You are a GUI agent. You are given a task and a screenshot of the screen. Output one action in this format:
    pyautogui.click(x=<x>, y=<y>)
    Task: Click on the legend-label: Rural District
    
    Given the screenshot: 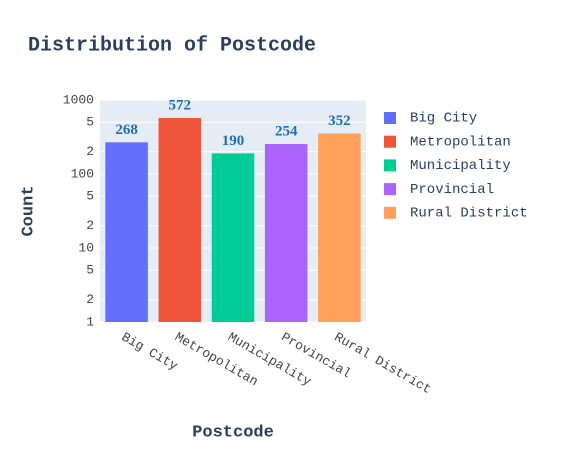 What is the action you would take?
    pyautogui.click(x=469, y=214)
    